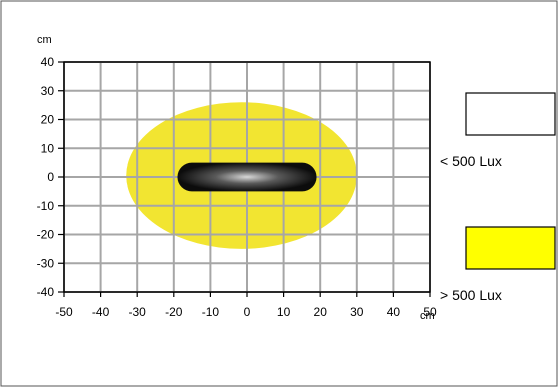 The image size is (558, 387). I want to click on y-tick-label: -10, so click(46, 206).